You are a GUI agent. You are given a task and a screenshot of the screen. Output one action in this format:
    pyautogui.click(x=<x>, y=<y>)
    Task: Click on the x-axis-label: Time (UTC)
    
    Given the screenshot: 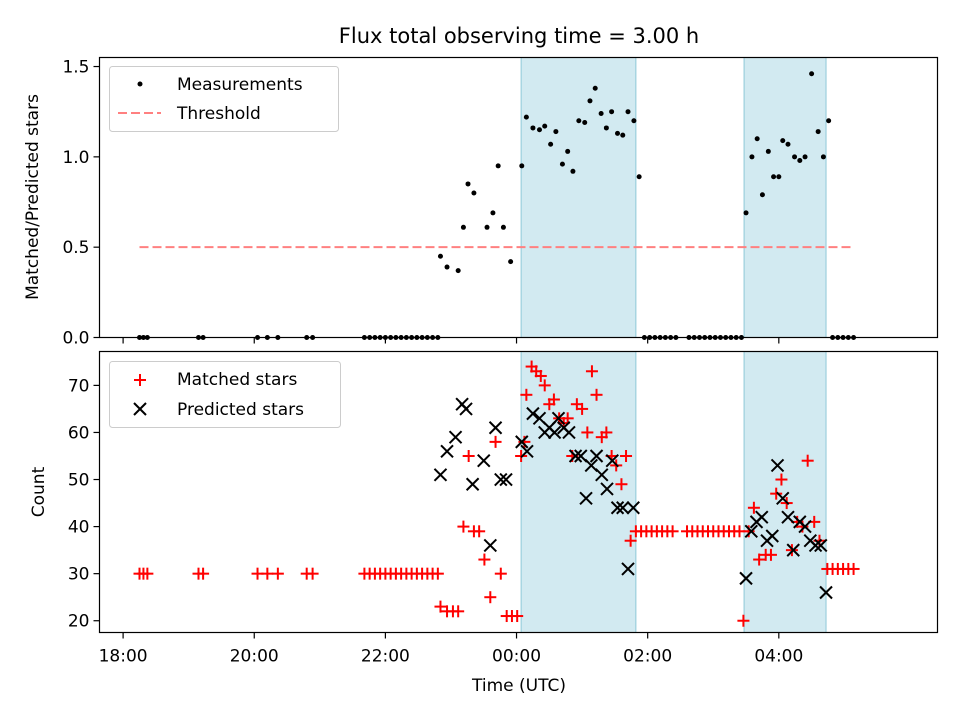 What is the action you would take?
    pyautogui.click(x=518, y=686)
    